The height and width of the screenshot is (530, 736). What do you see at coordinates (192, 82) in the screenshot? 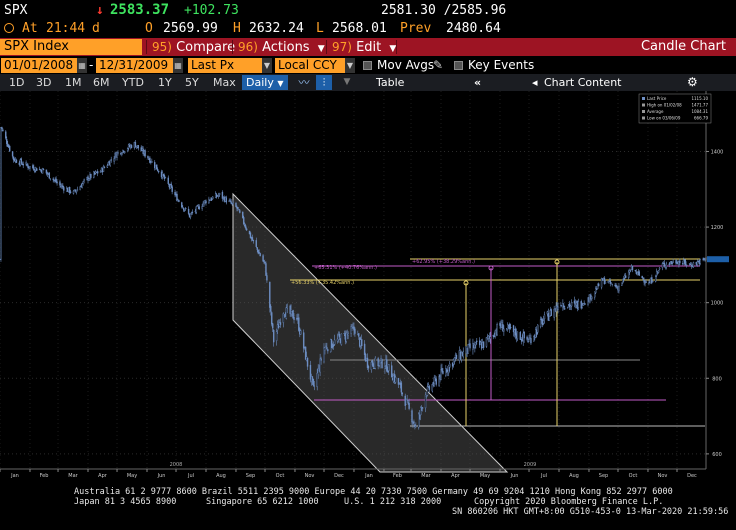
I see `period-5y: 5Y` at bounding box center [192, 82].